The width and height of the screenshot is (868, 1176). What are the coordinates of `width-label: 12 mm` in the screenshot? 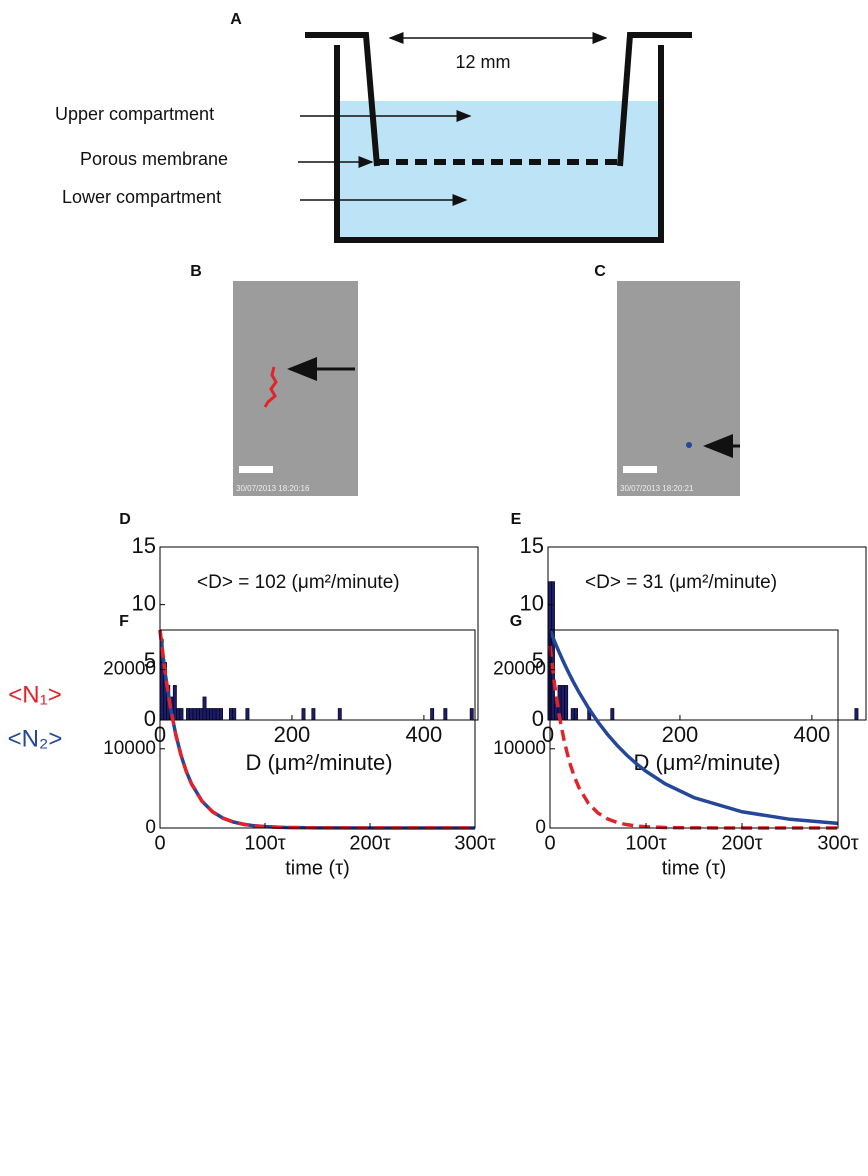 It's located at (482, 62).